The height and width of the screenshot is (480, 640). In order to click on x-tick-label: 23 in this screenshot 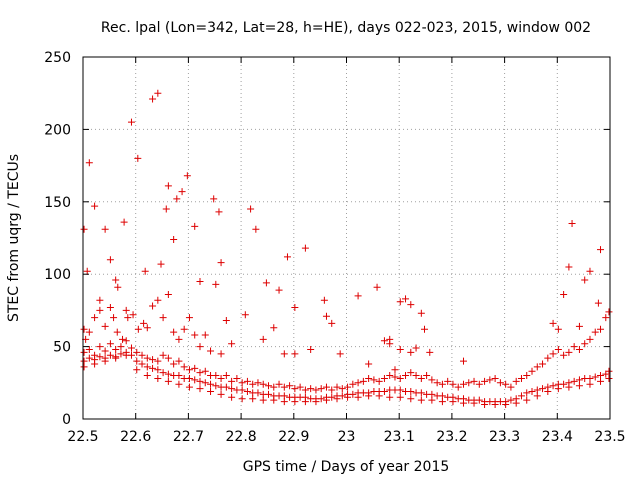, I will do `click(347, 437)`.